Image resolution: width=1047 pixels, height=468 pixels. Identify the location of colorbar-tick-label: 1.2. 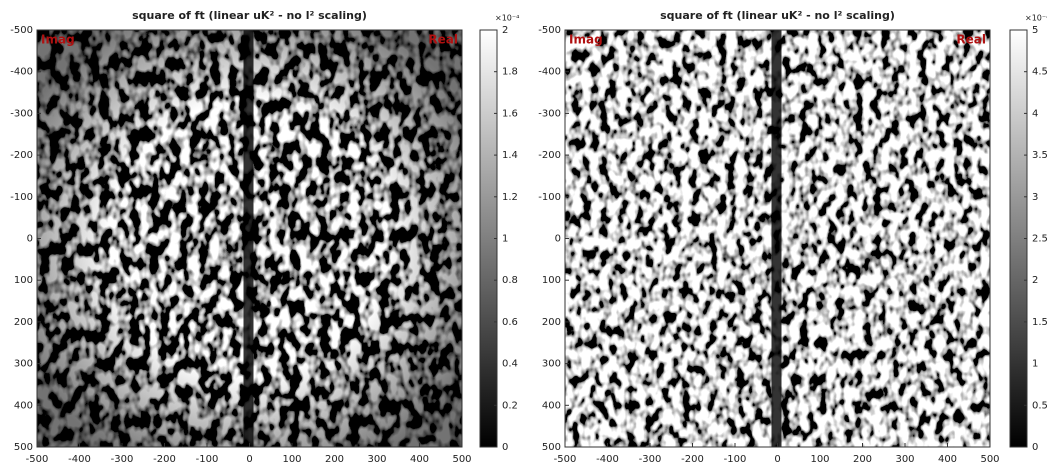
(510, 197).